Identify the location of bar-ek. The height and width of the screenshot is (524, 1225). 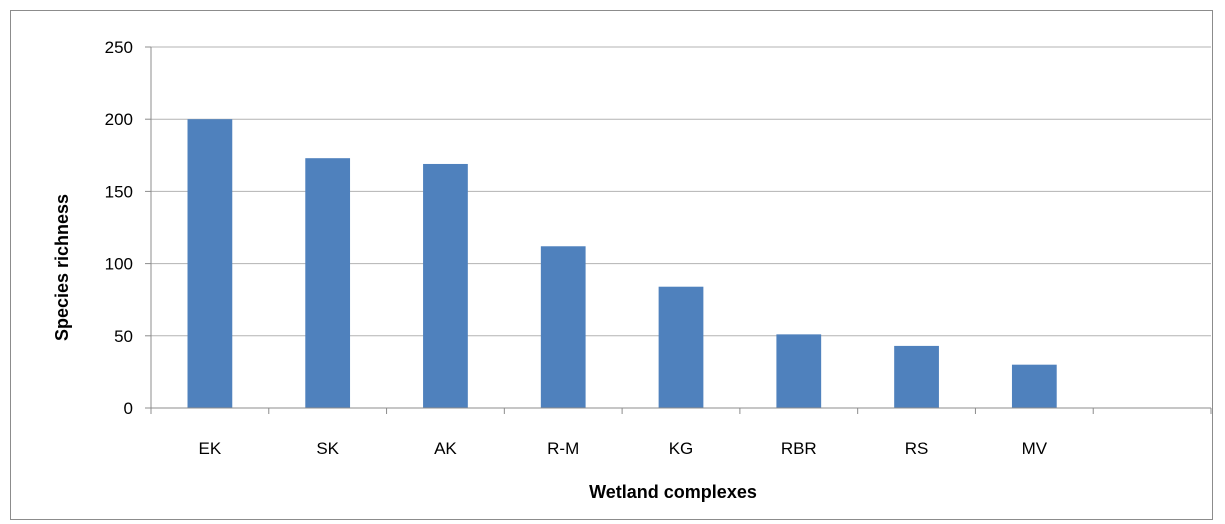
(210, 263).